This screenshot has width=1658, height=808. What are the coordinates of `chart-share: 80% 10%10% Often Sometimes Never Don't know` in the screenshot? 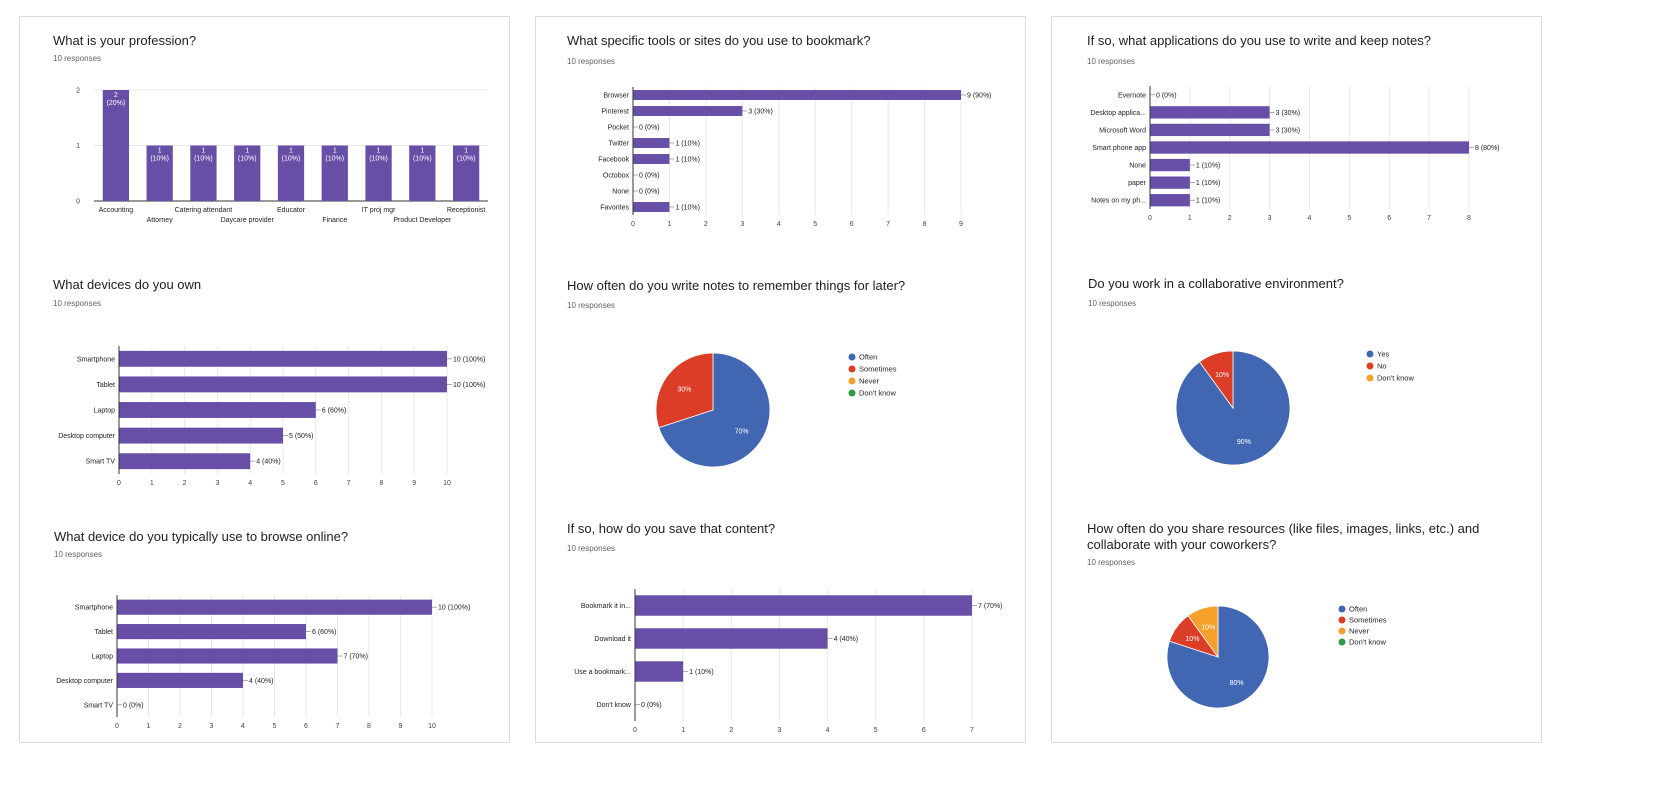 It's located at (1276, 657).